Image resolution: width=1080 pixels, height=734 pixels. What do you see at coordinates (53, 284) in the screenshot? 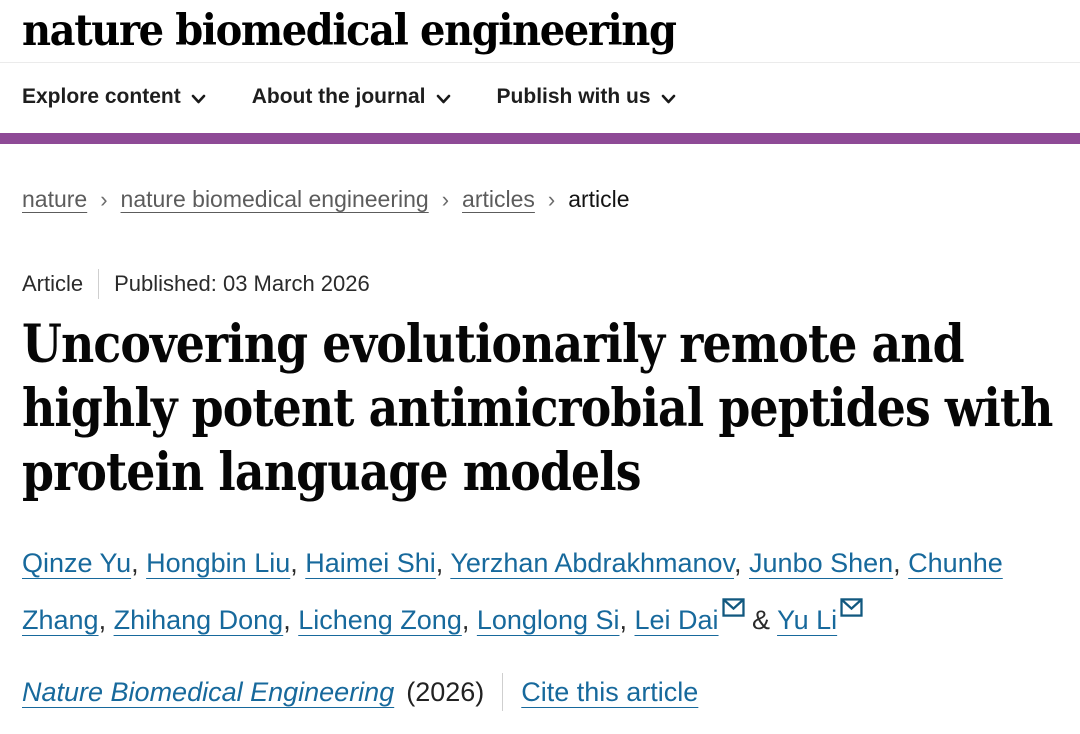
I see `article-type-label: Article` at bounding box center [53, 284].